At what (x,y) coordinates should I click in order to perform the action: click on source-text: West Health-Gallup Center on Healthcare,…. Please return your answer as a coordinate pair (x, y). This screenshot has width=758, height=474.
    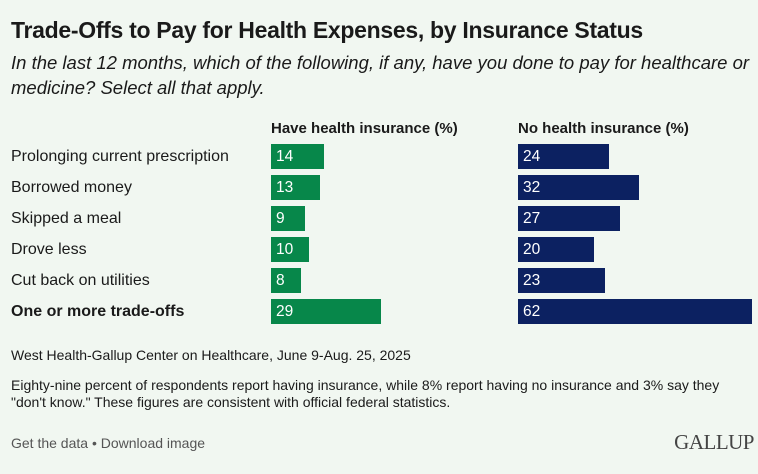
    Looking at the image, I should click on (211, 355).